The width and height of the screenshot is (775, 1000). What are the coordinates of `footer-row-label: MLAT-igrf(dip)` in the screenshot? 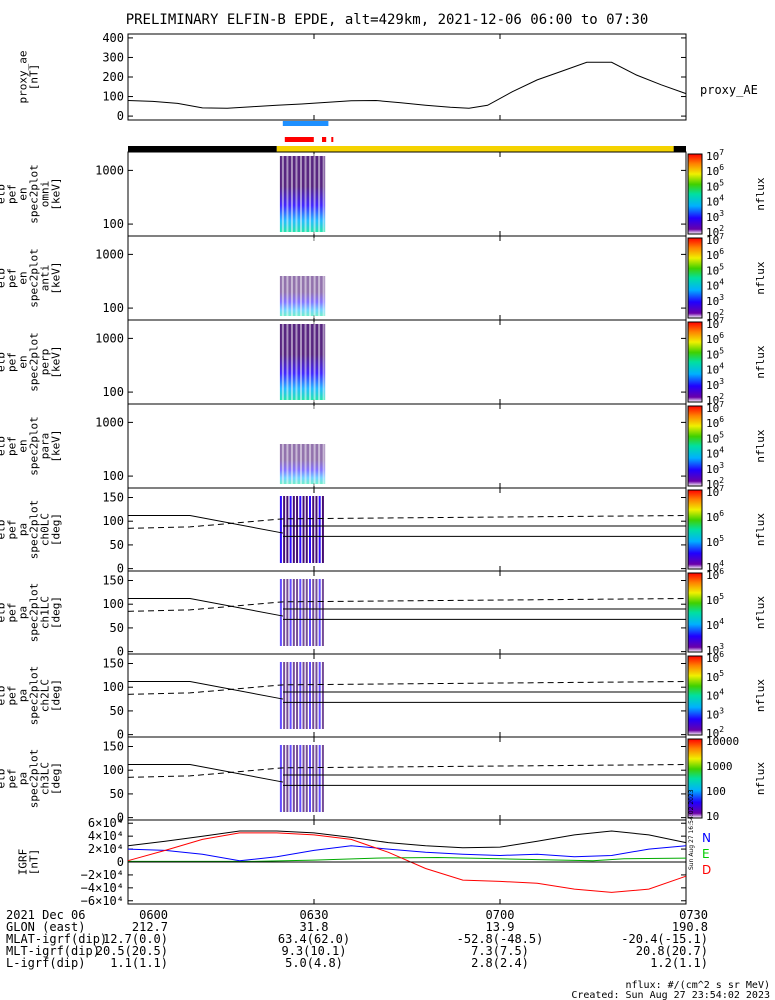 It's located at (56, 939).